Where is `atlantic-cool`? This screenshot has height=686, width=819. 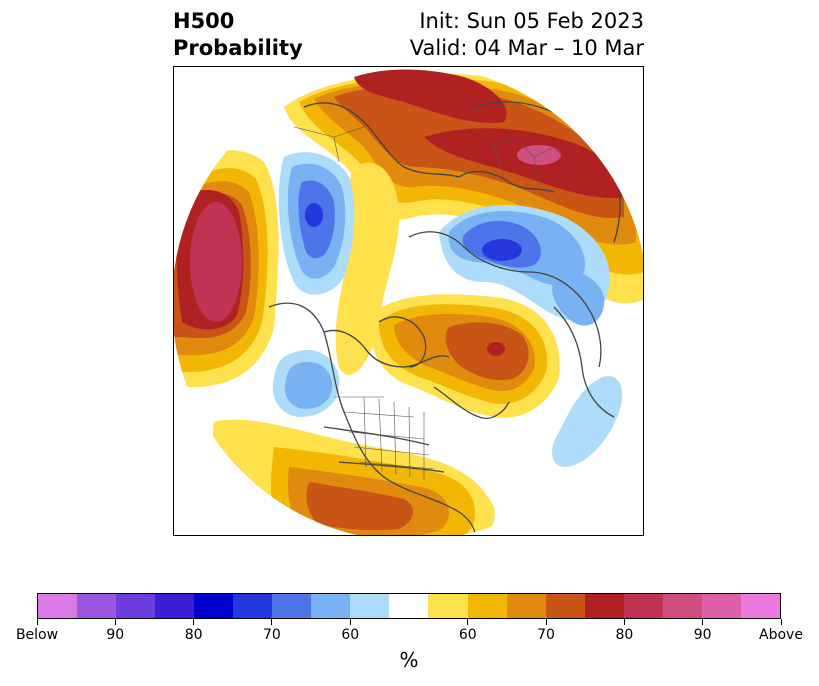 atlantic-cool is located at coordinates (587, 421).